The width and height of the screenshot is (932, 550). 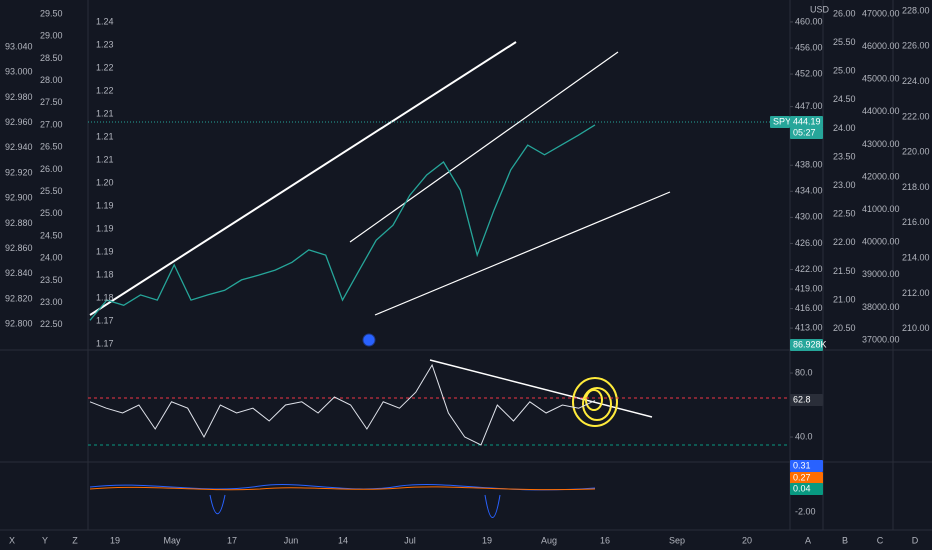 I want to click on x-tick-label: Jul, so click(x=410, y=540).